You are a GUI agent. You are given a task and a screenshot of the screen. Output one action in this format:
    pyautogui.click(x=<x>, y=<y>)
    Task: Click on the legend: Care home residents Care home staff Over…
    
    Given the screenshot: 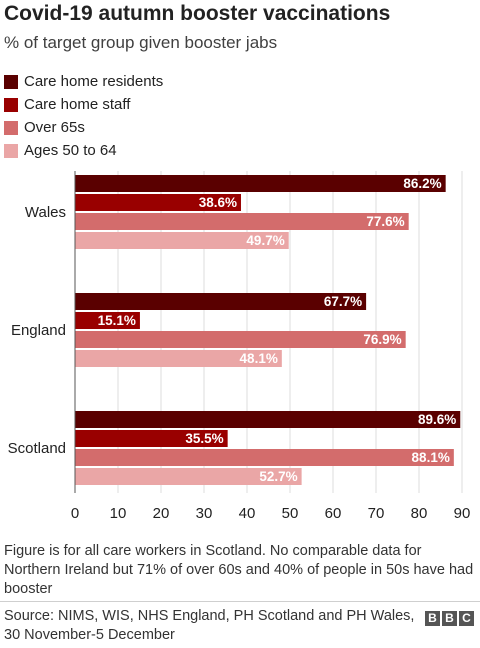 What is the action you would take?
    pyautogui.click(x=83, y=116)
    